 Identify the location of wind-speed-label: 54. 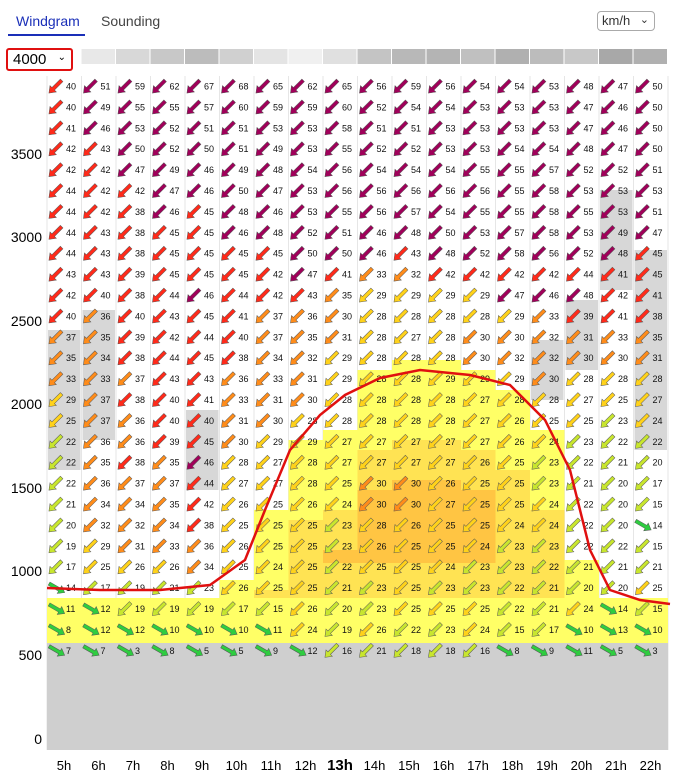
(382, 170).